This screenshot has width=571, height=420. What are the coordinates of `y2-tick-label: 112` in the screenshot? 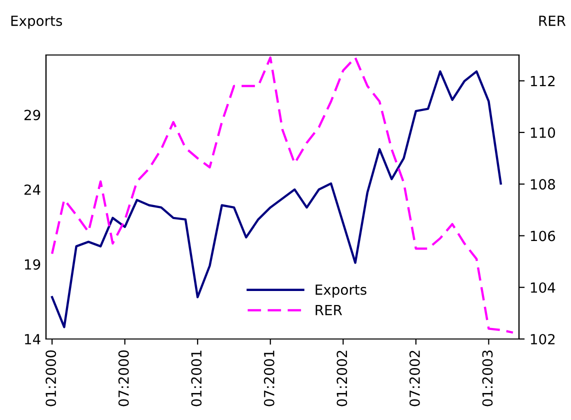 It's located at (542, 81).